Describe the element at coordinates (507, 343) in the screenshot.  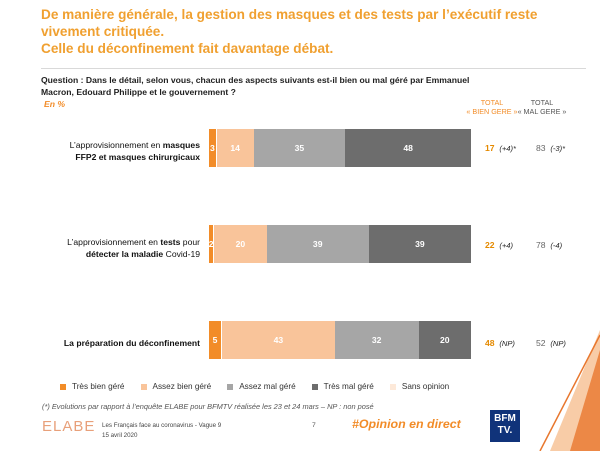
I see `total-bien-change: (NP)` at that location.